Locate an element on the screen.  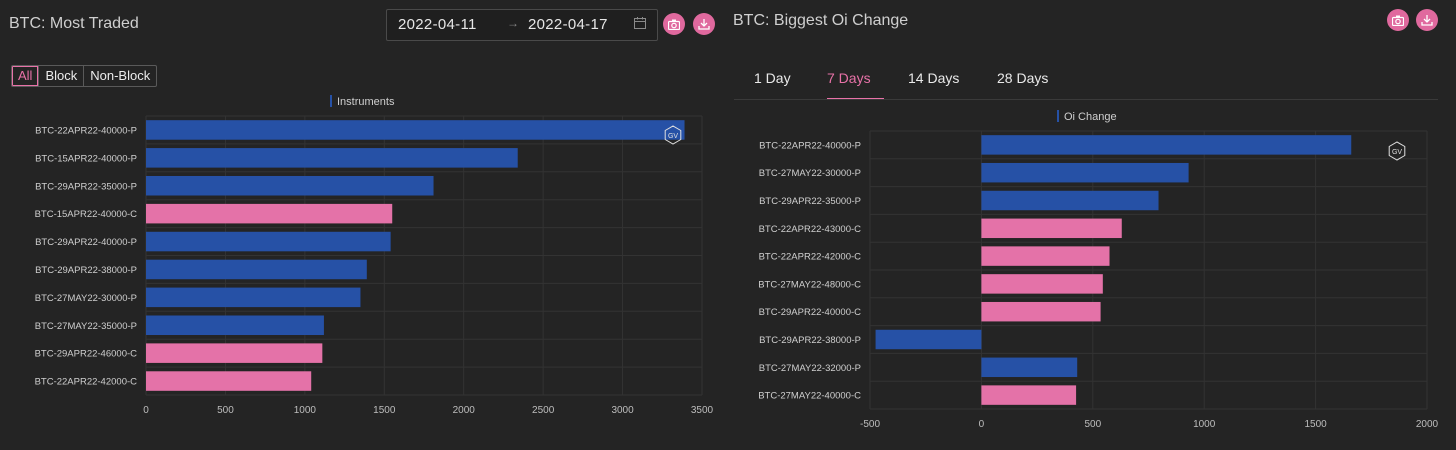
x-tick-label: 2500 is located at coordinates (543, 410).